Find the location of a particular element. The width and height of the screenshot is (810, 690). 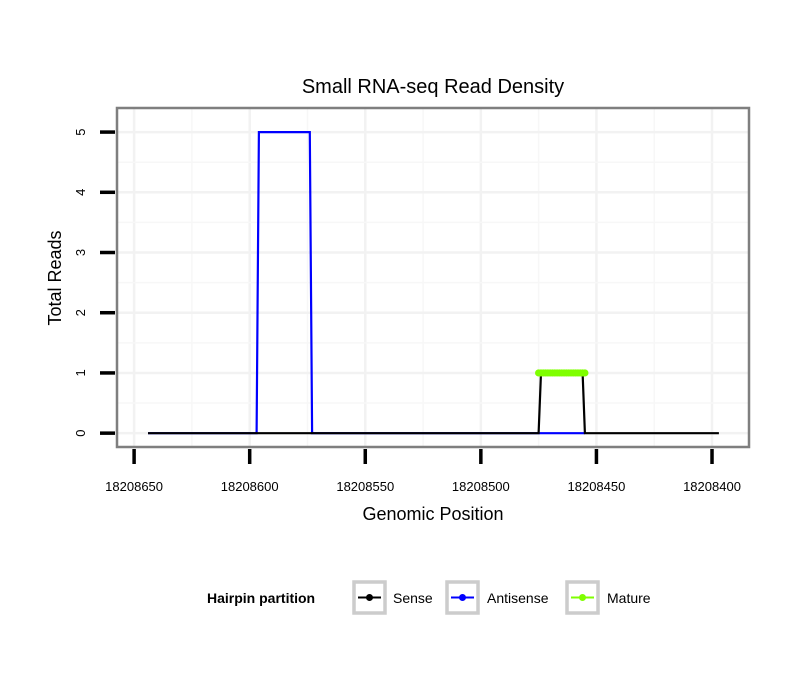

legend-item-antisense: Antisense is located at coordinates (497, 597).